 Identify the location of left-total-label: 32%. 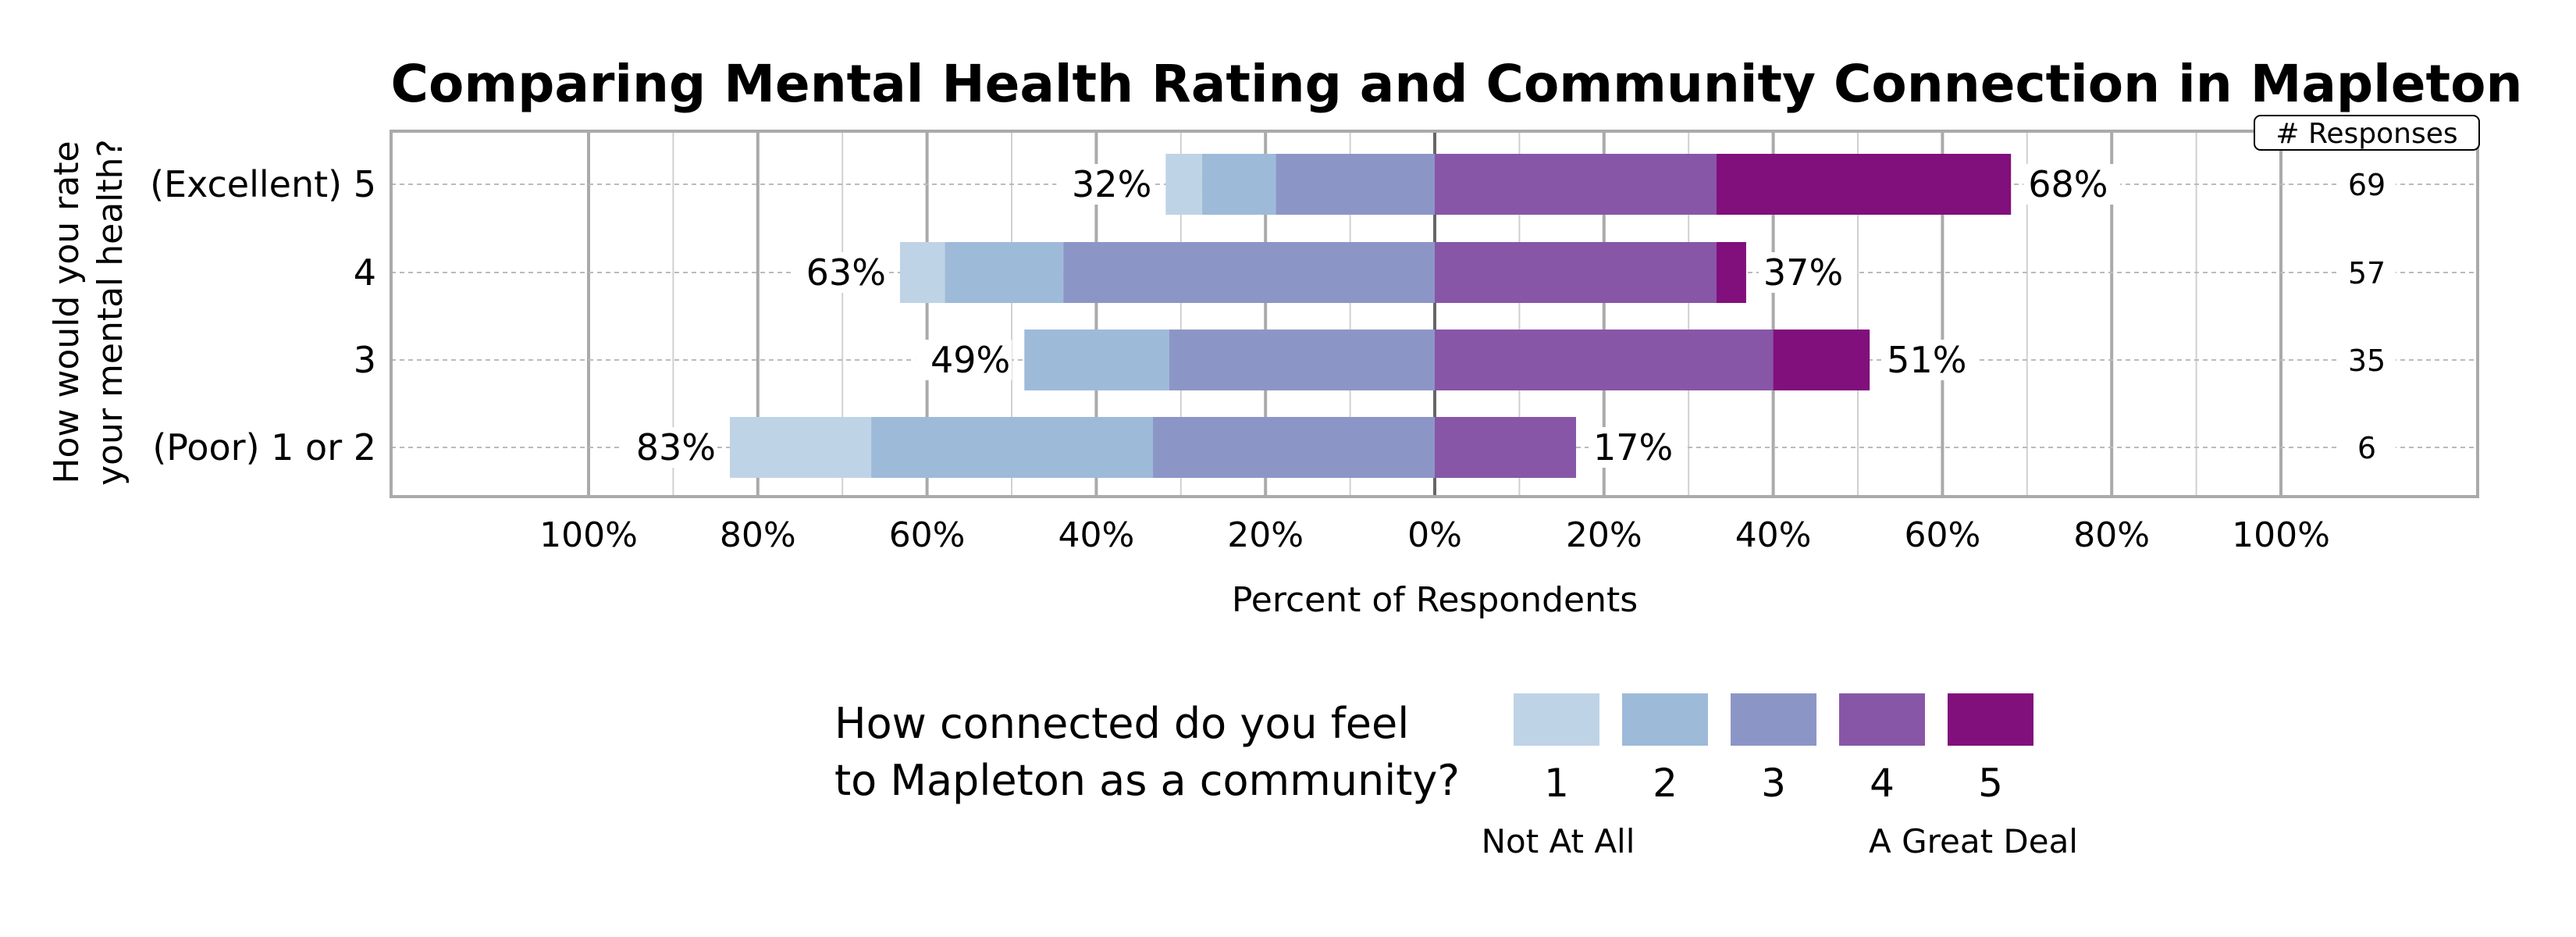
(1111, 184).